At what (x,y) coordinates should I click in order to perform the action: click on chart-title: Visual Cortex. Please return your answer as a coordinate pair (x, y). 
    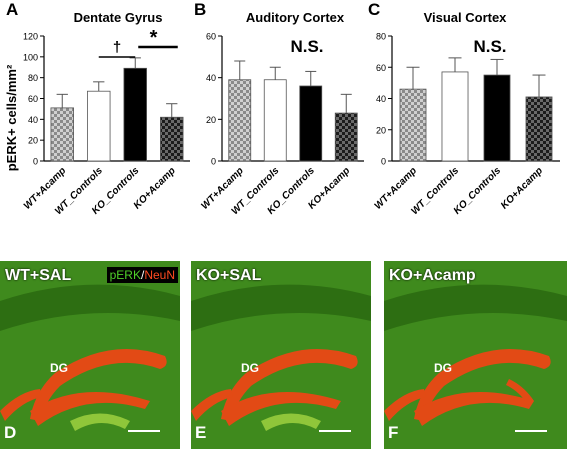
    Looking at the image, I should click on (466, 17).